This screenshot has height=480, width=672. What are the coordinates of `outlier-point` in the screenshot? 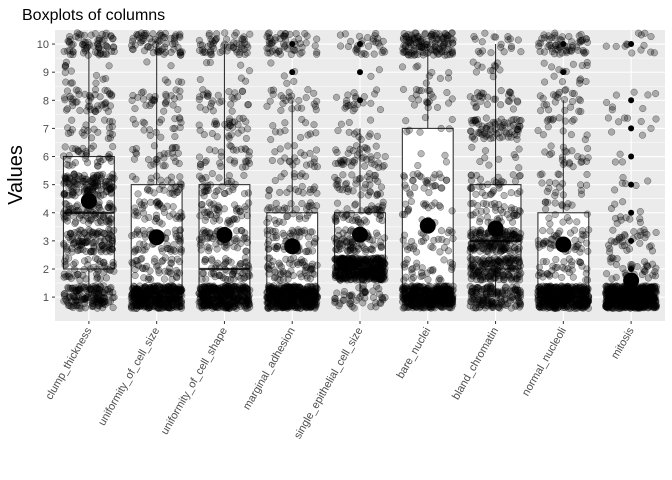 It's located at (631, 128).